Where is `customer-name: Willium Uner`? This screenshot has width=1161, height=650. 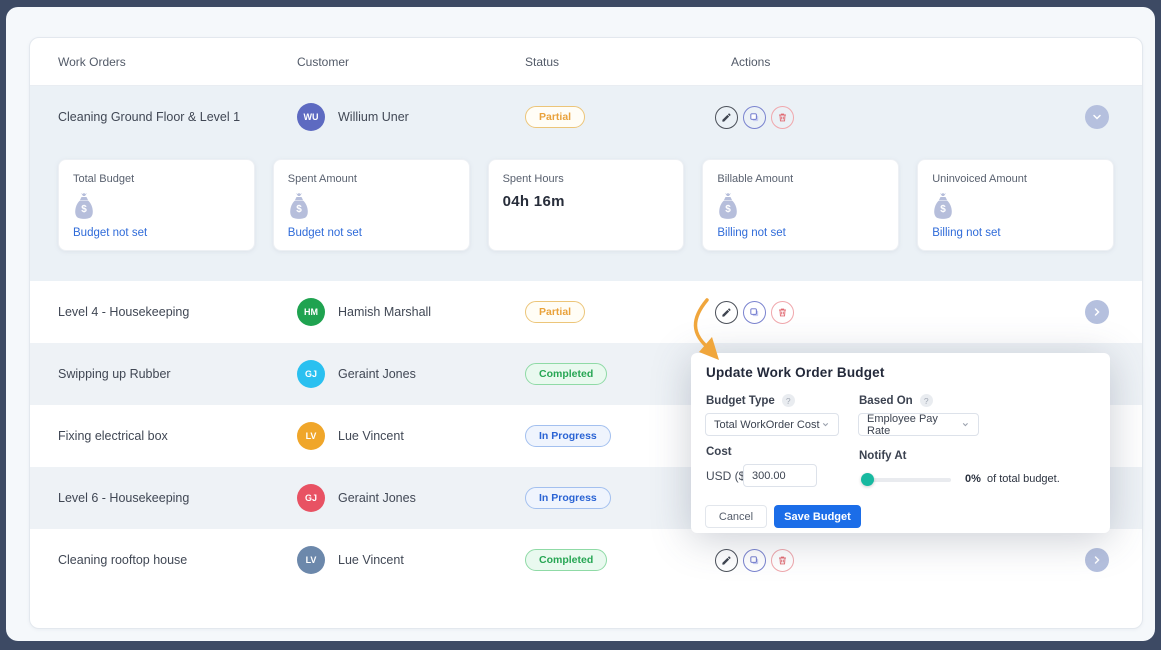 customer-name: Willium Uner is located at coordinates (373, 117).